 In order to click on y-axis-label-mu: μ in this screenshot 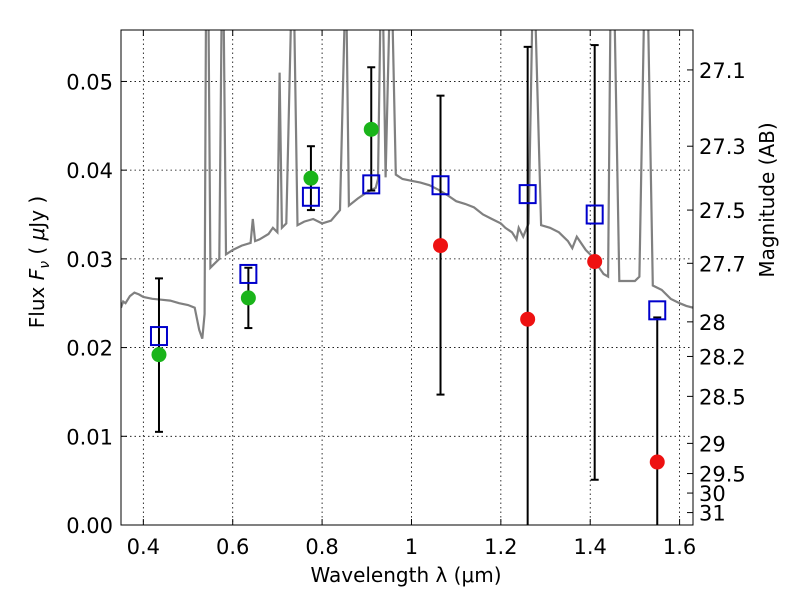, I will do `click(37, 235)`.